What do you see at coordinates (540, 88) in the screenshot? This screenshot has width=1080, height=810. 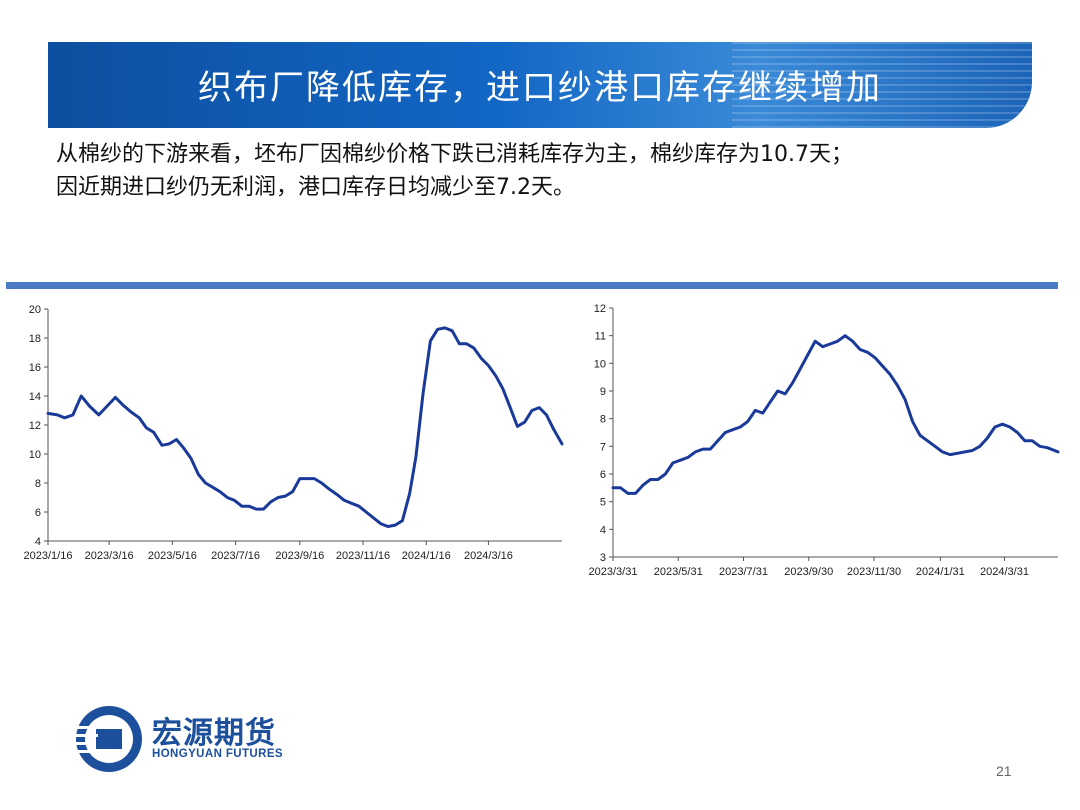 I see `slide-title: 织布厂降低库存，进口纱港口库存继续增加` at bounding box center [540, 88].